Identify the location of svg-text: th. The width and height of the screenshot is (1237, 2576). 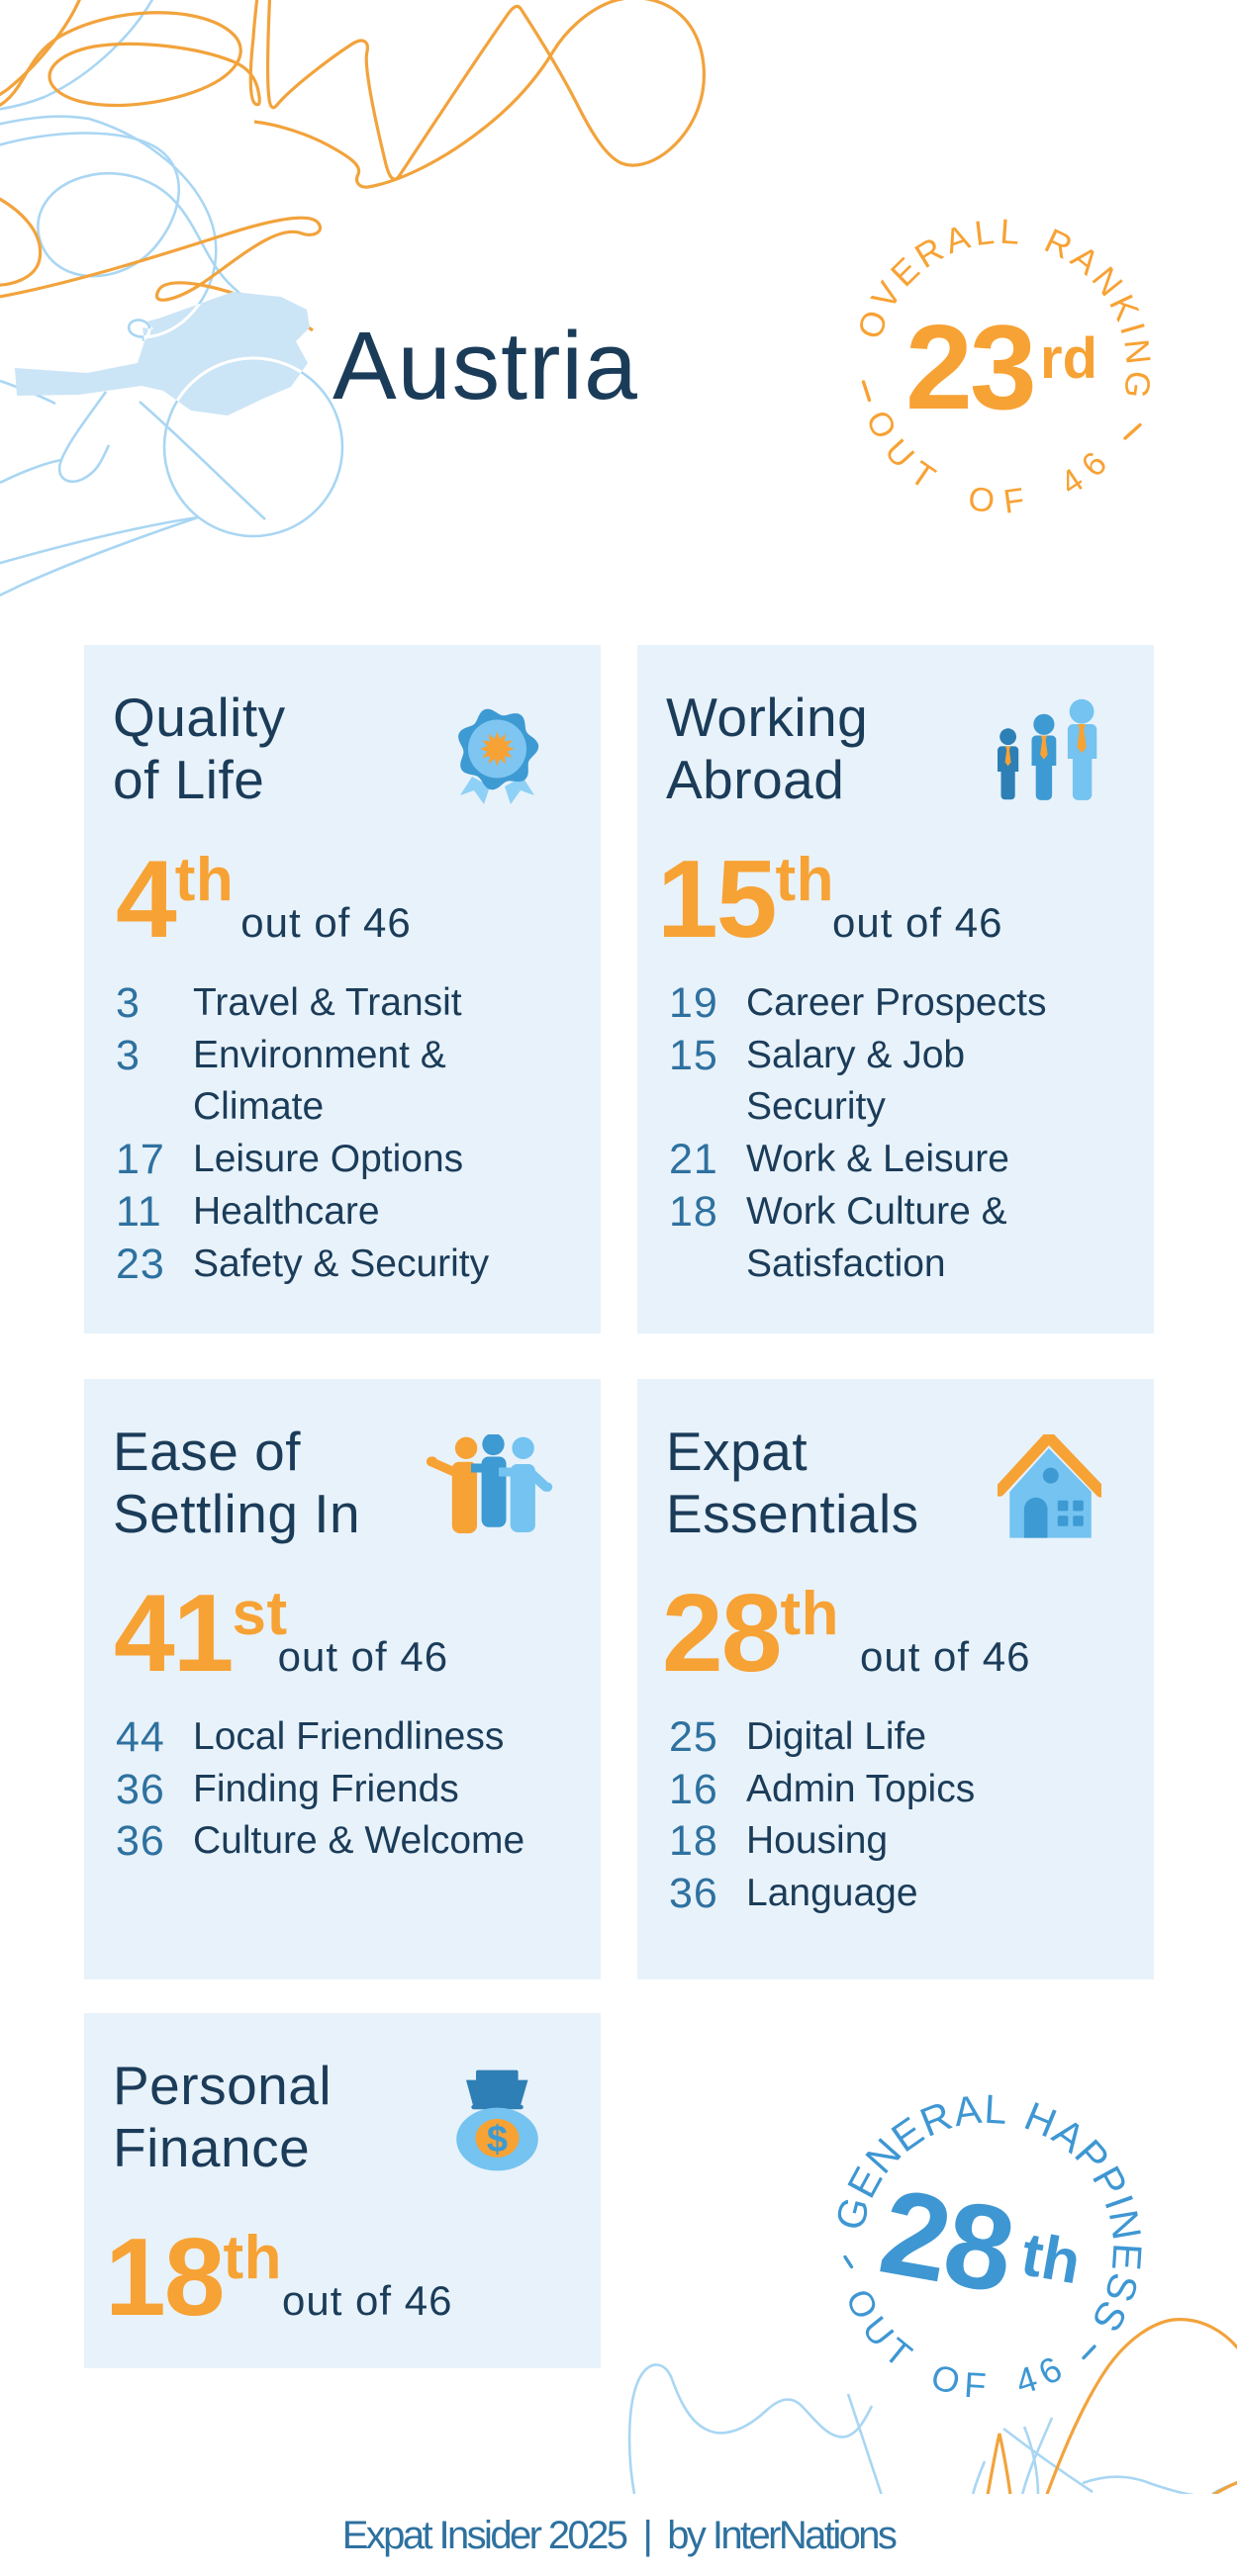
(1051, 2259).